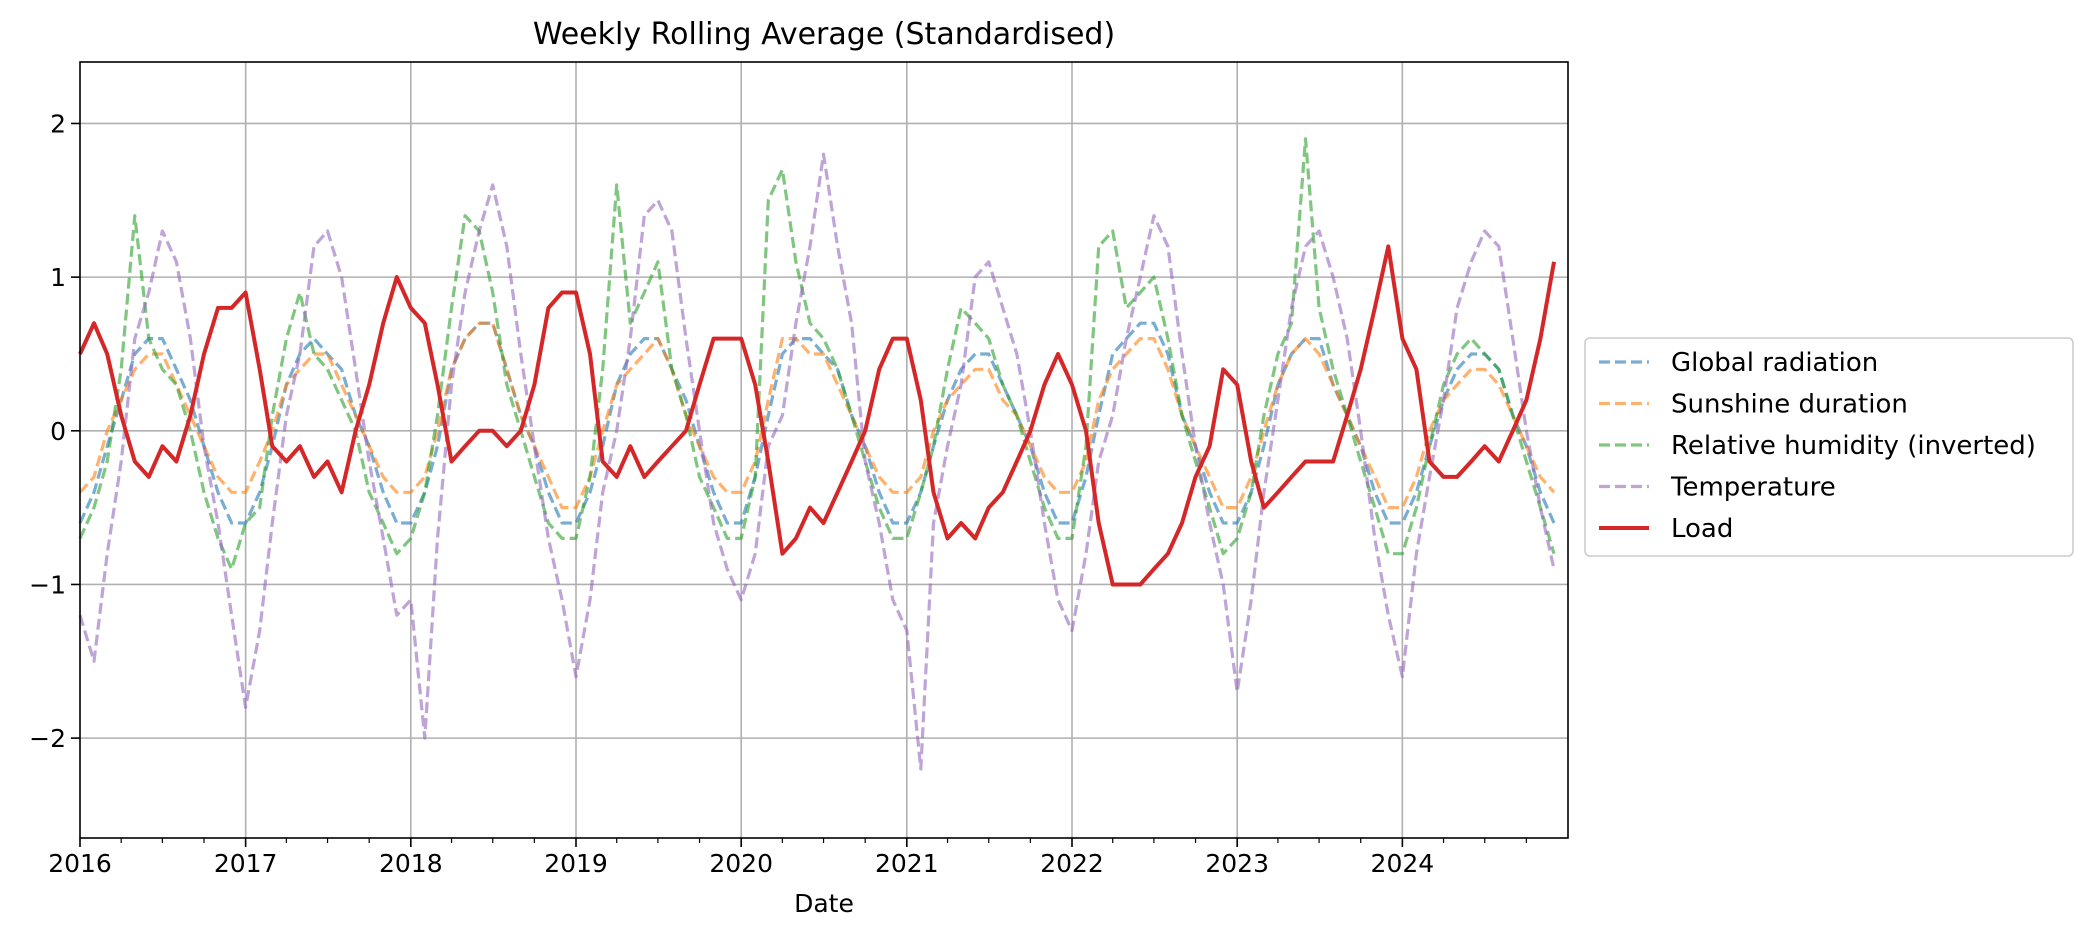 The width and height of the screenshot is (2091, 939). Describe the element at coordinates (1237, 863) in the screenshot. I see `x-tick-label: 2023` at that location.